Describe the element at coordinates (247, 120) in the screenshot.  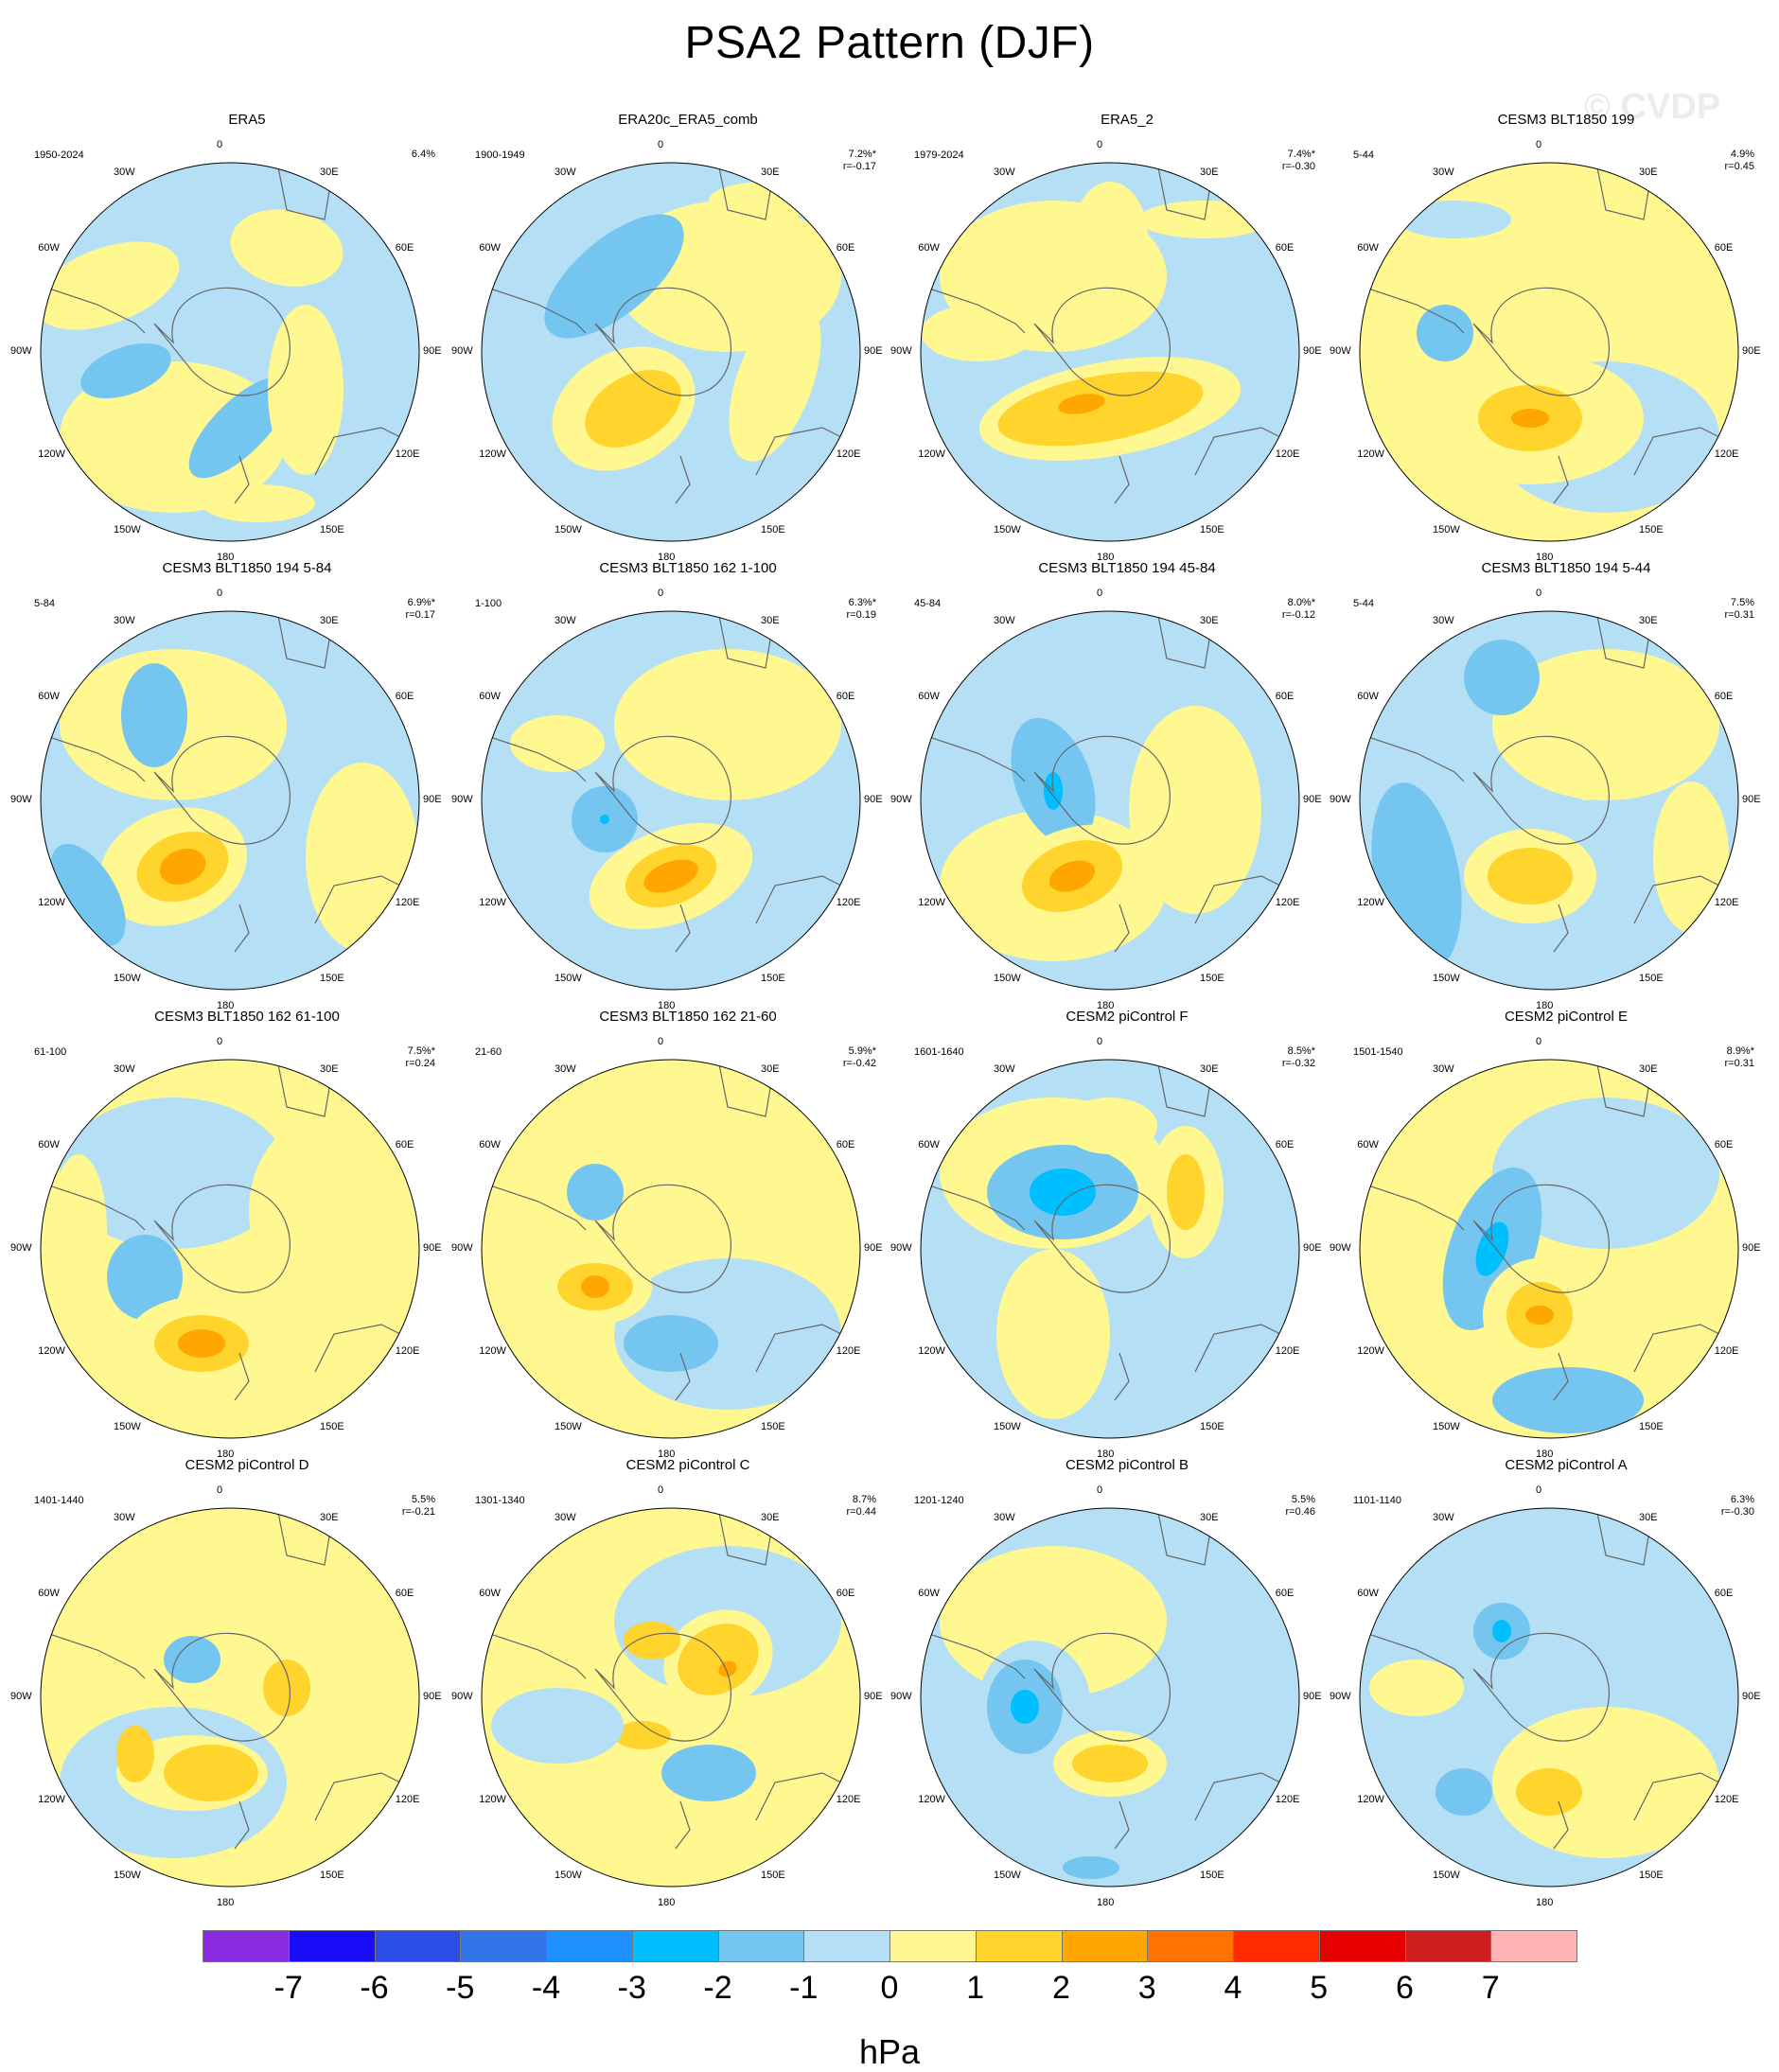
I see `panel-title: ERA5` at that location.